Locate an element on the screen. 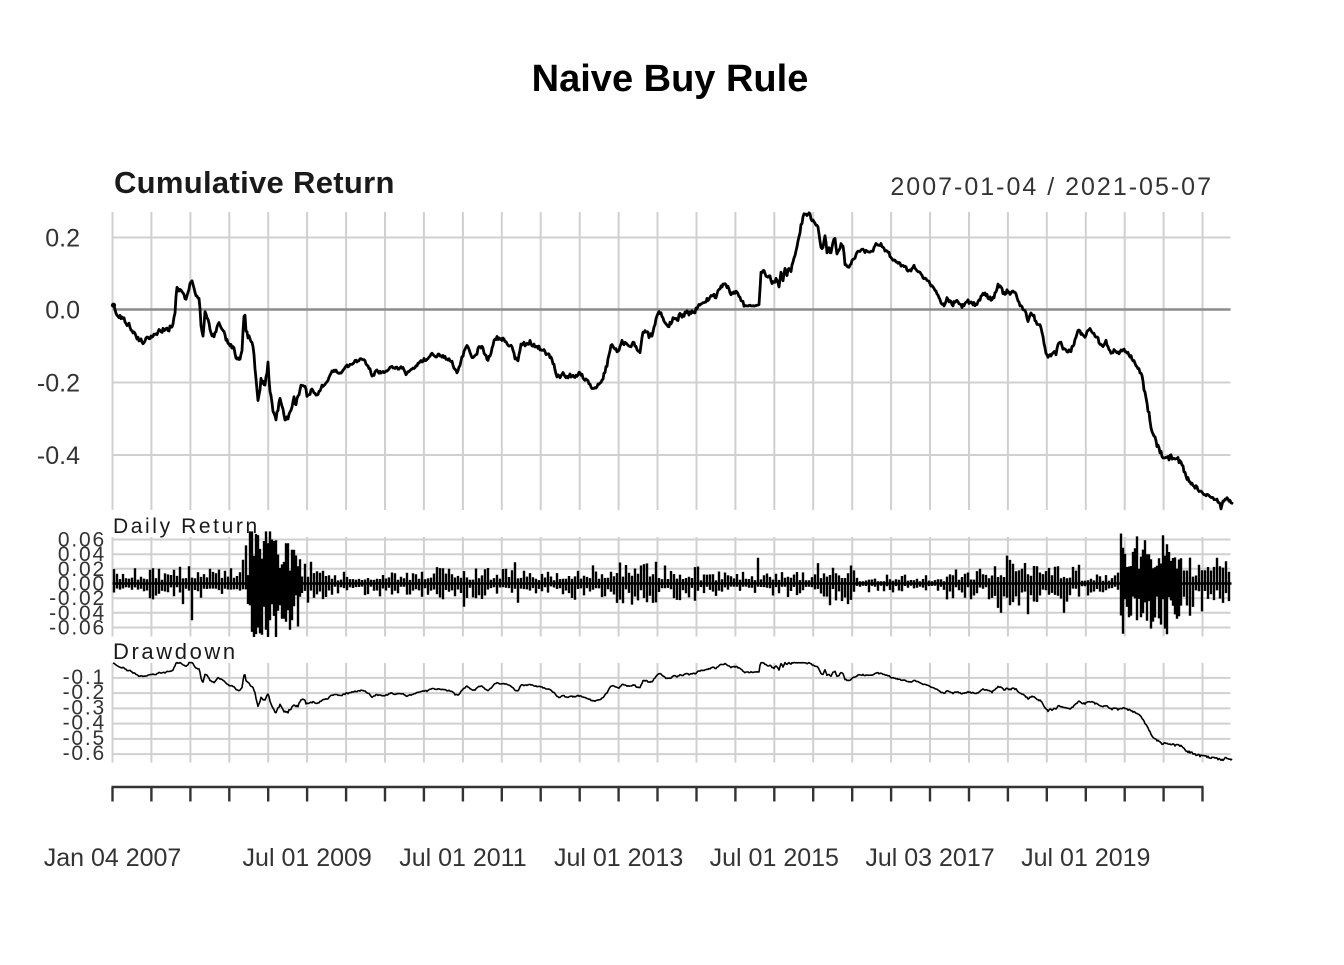 Image resolution: width=1344 pixels, height=965 pixels. svg-text: Cumulative Return is located at coordinates (254, 182).